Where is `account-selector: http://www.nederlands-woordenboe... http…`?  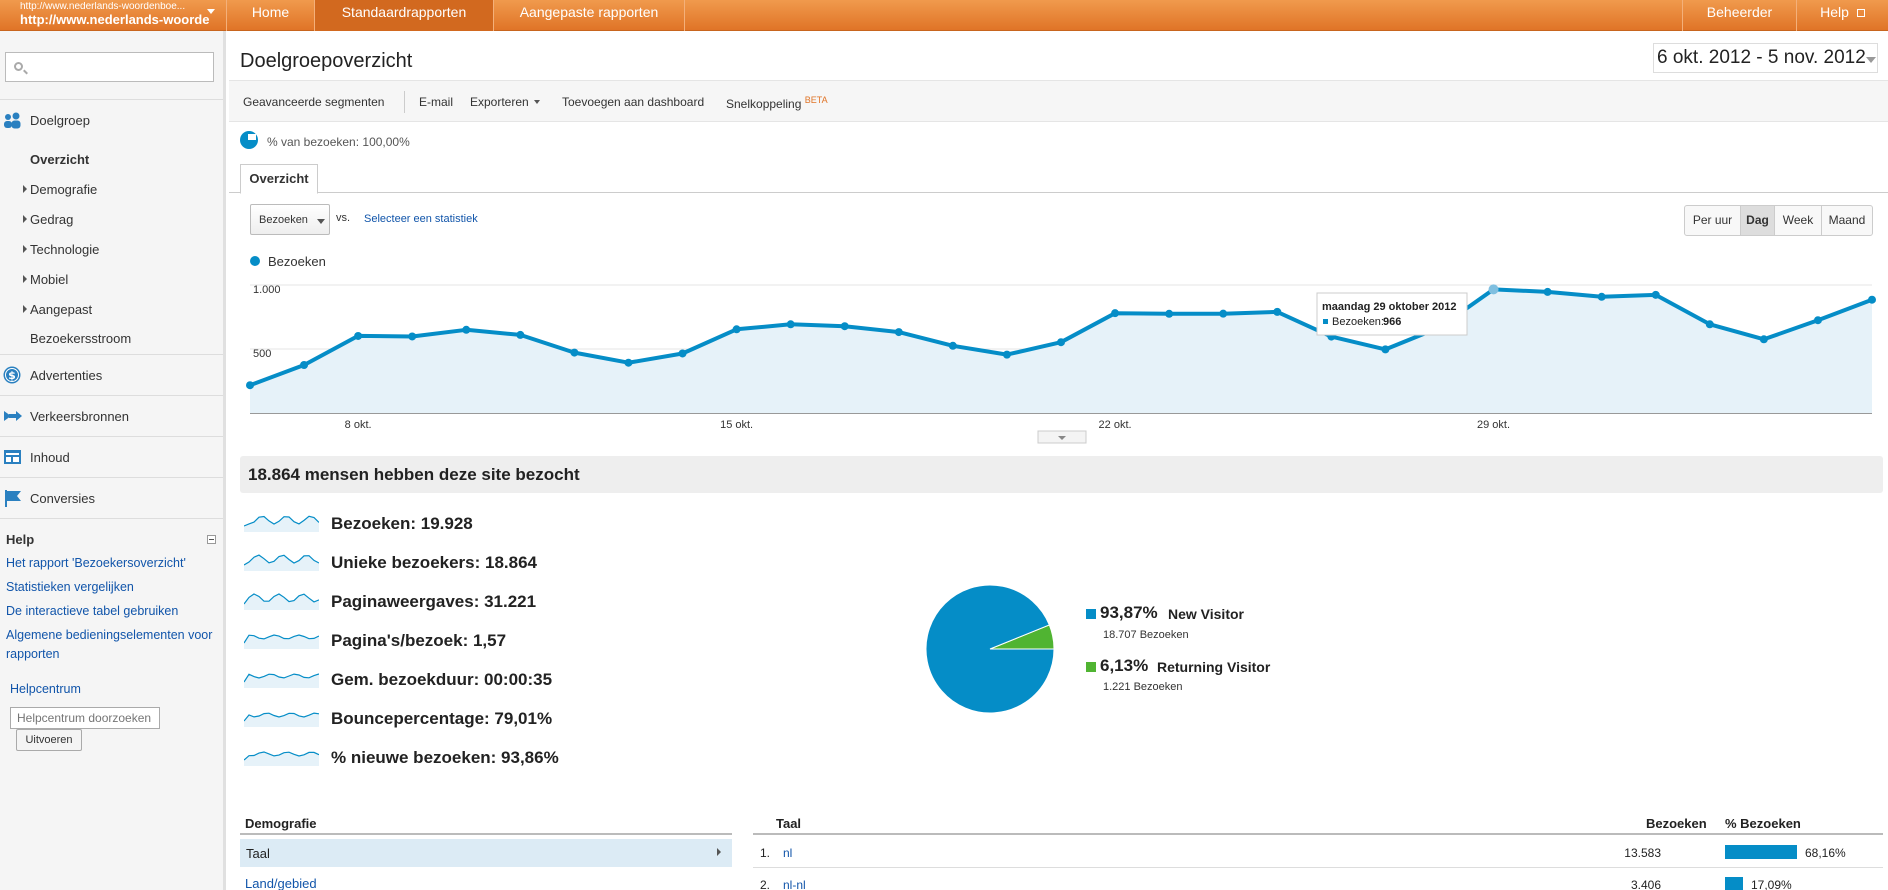 account-selector: http://www.nederlands-woordenboe... http… is located at coordinates (113, 15).